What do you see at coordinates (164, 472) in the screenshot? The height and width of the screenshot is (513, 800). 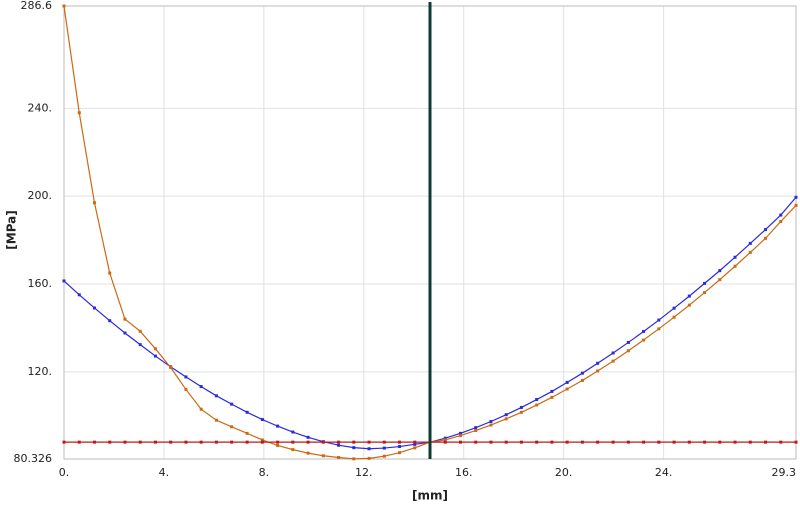 I see `x-tick-label: 4.` at bounding box center [164, 472].